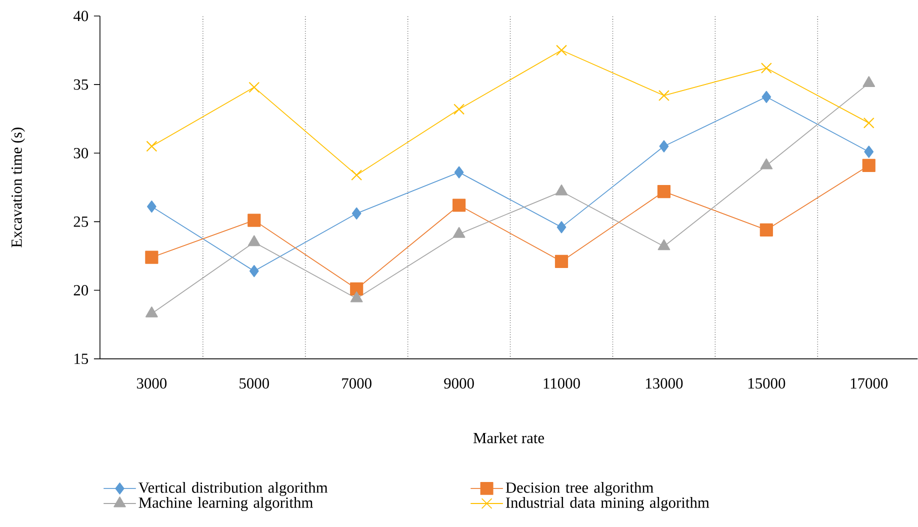 Image resolution: width=918 pixels, height=527 pixels. What do you see at coordinates (357, 383) in the screenshot?
I see `x-tick-label: 7000` at bounding box center [357, 383].